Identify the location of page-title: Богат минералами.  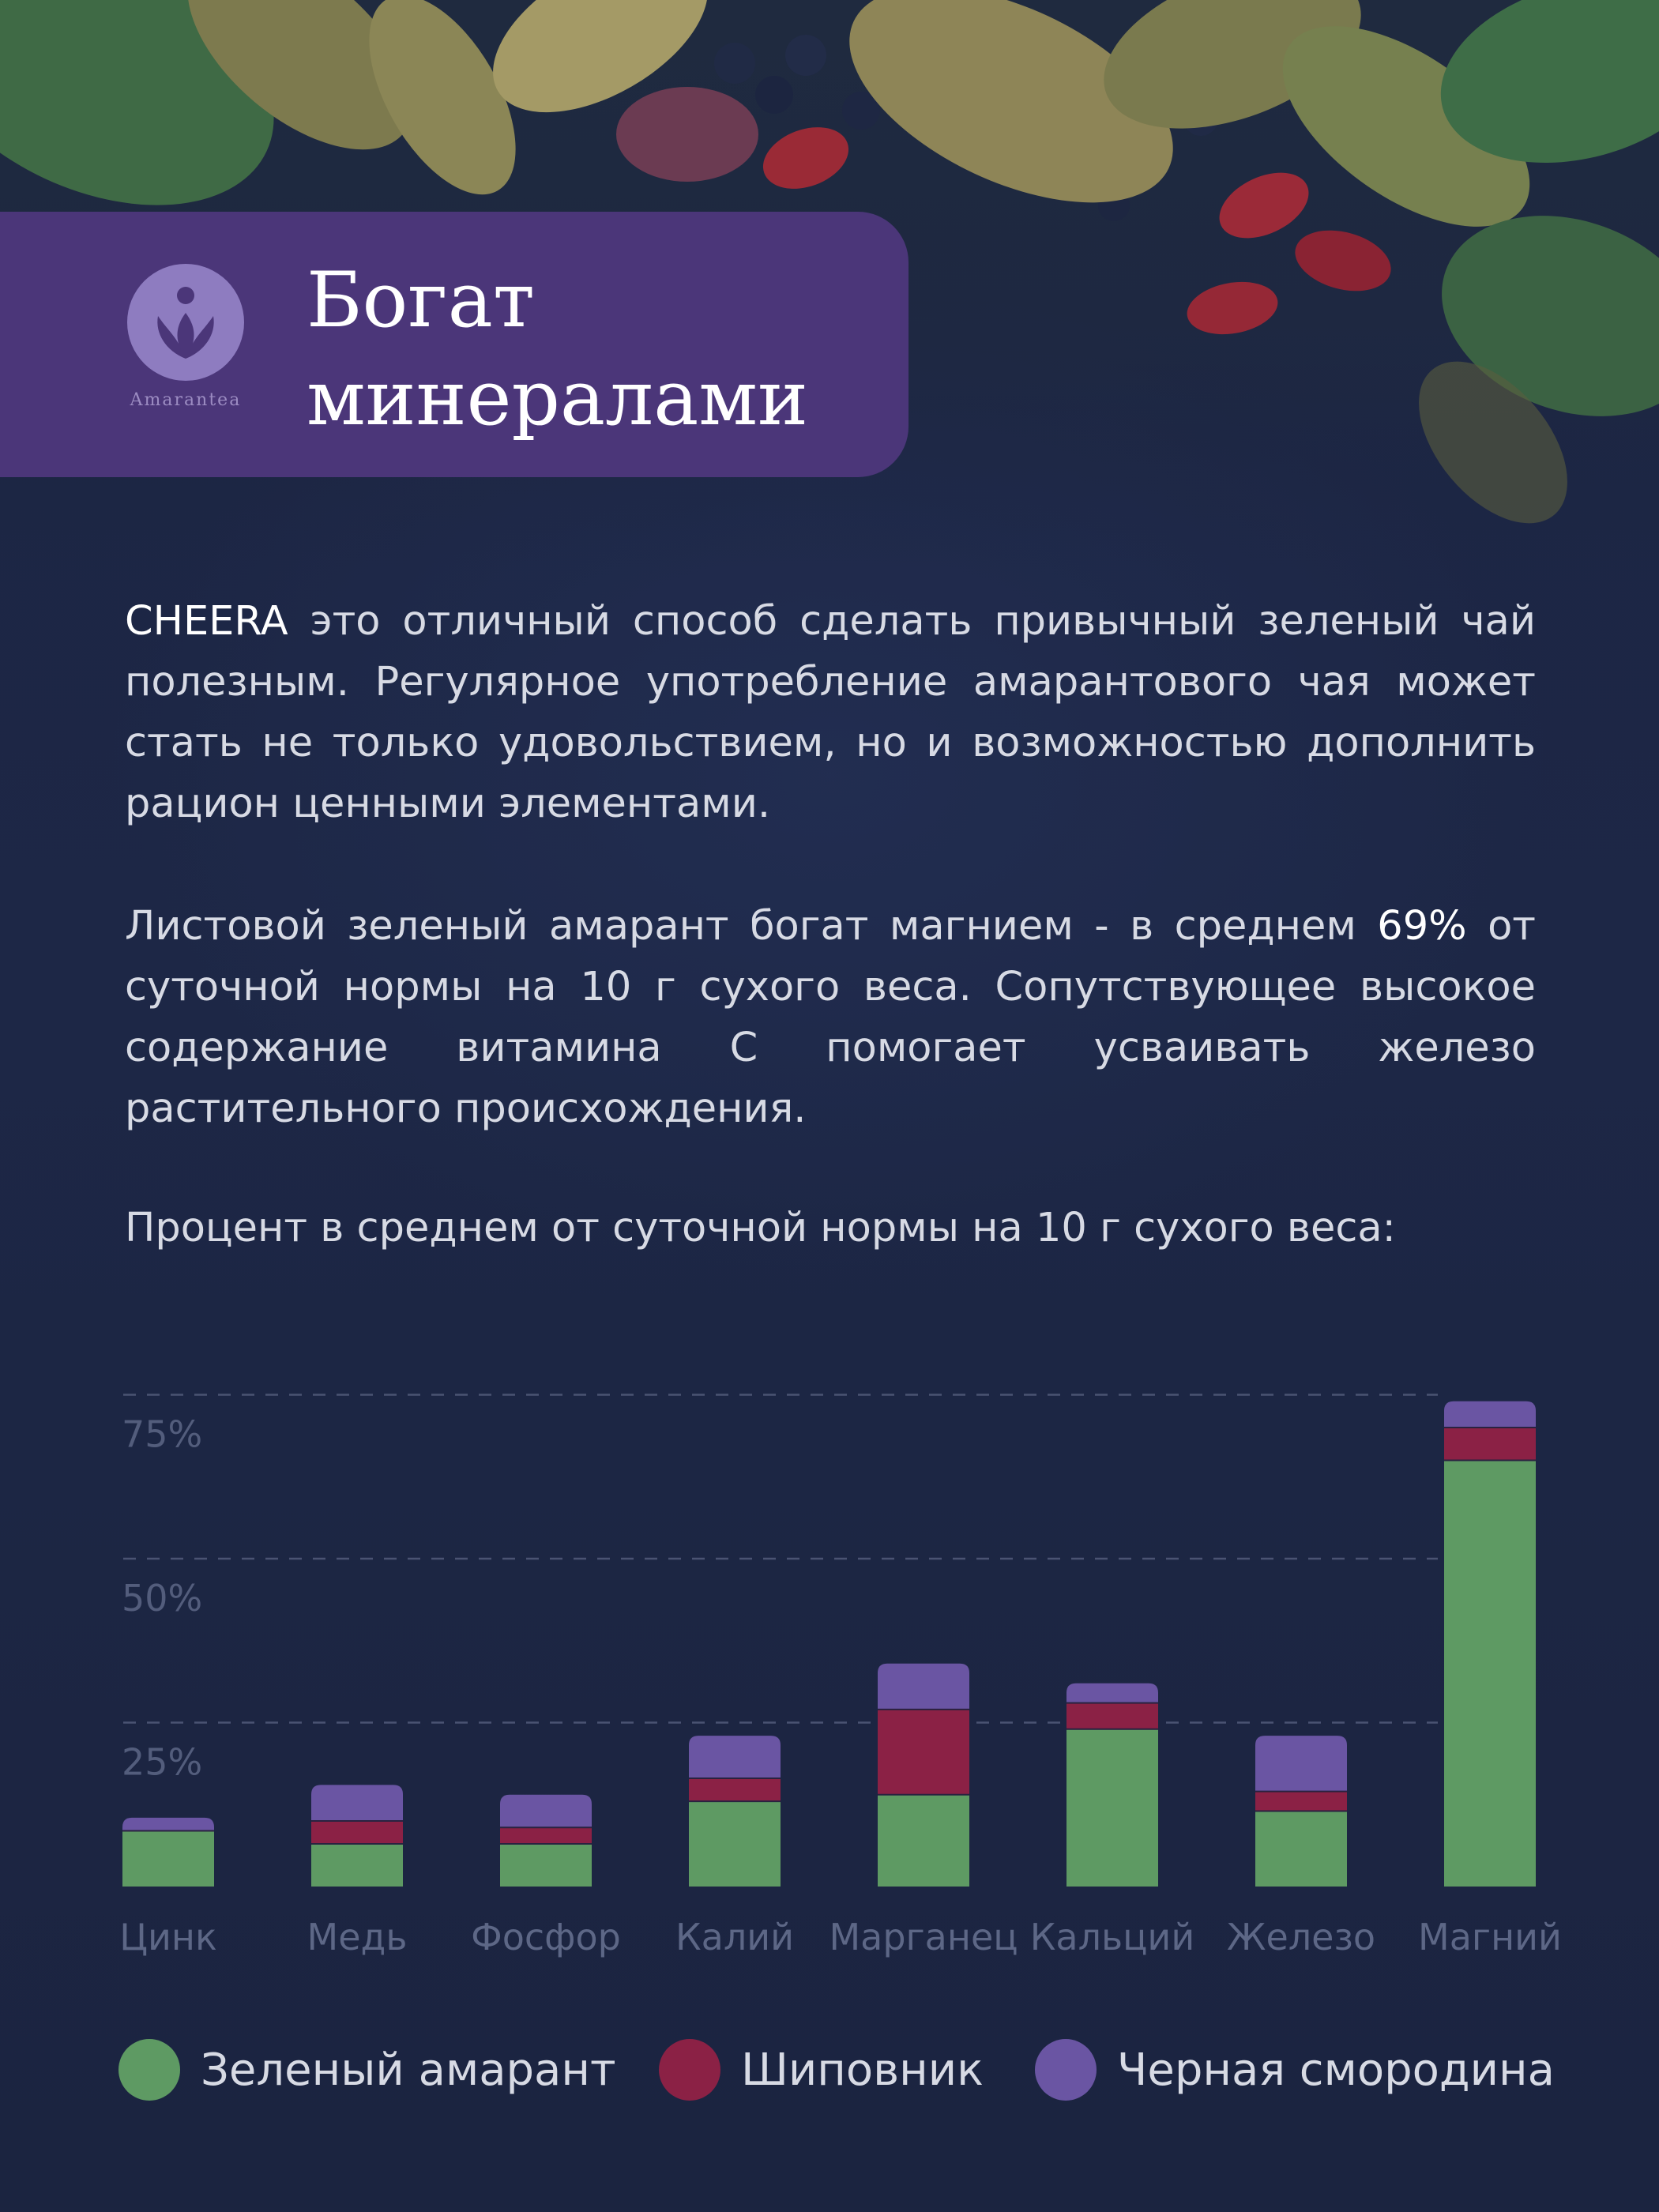
(599, 349).